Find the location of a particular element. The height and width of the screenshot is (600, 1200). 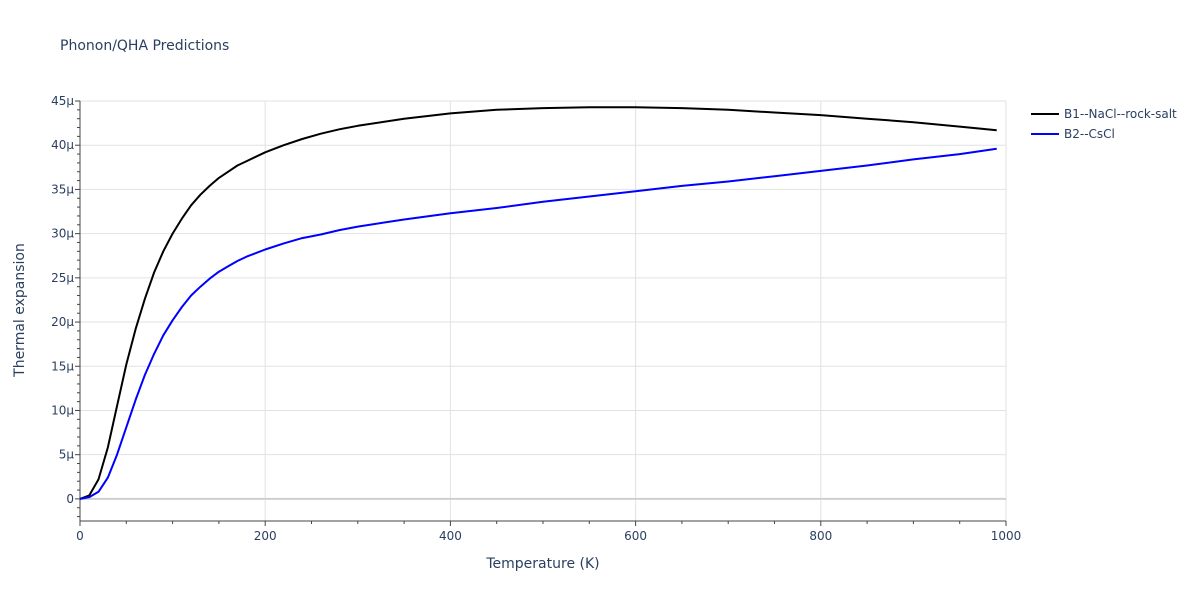

y-tick-label: 30μ is located at coordinates (62, 234).